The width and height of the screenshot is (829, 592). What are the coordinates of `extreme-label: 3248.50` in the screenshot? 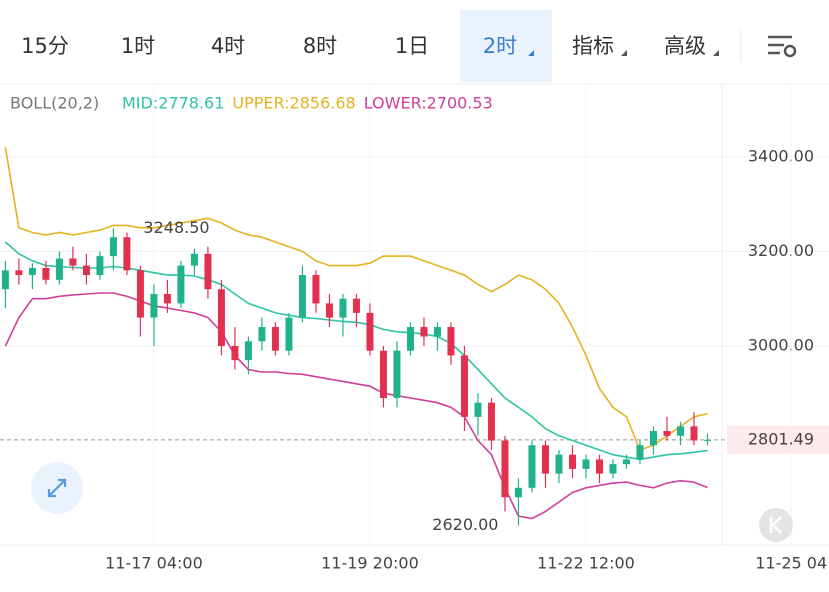 It's located at (176, 227).